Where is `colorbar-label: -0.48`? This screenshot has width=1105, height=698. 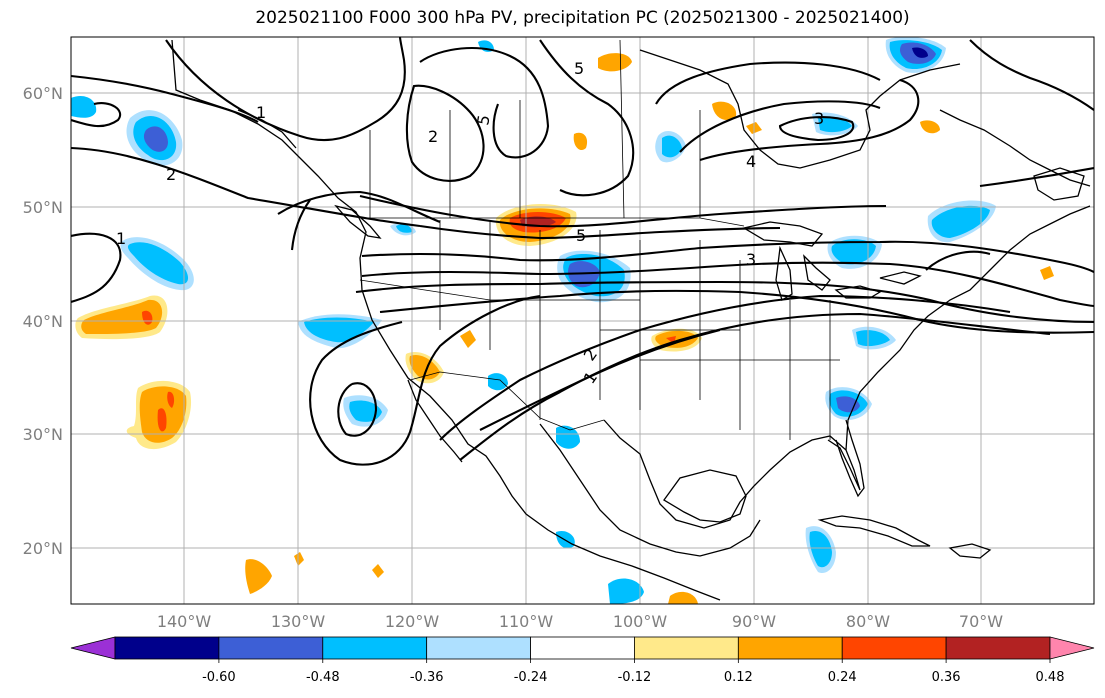 colorbar-label: -0.48 is located at coordinates (323, 677).